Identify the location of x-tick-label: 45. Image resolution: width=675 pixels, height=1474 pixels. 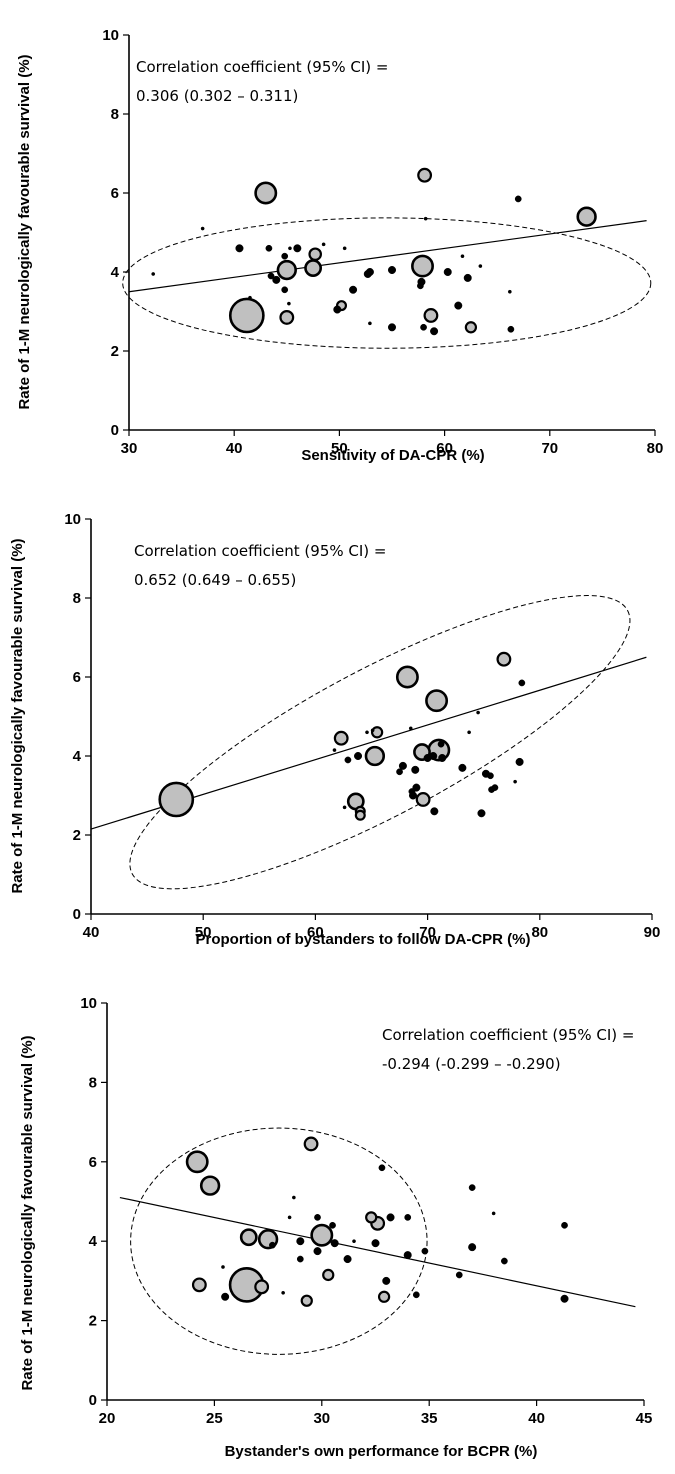
(644, 1418).